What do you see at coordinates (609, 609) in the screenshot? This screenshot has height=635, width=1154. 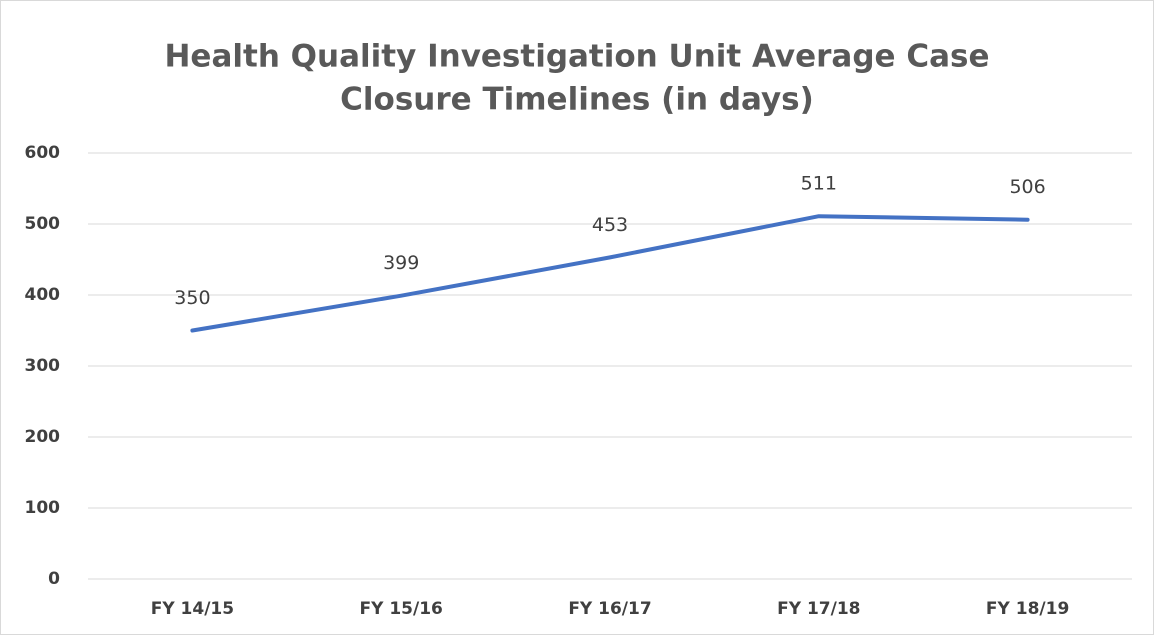 I see `x-tick-label: FY 16/17` at bounding box center [609, 609].